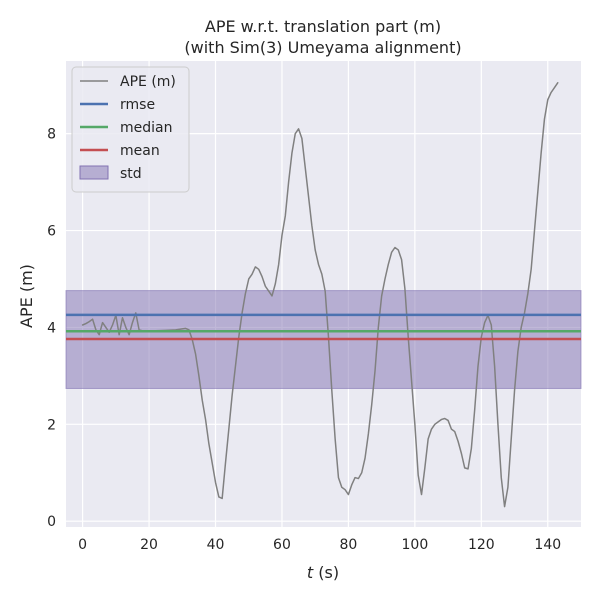  What do you see at coordinates (322, 47) in the screenshot?
I see `chart-title-line-2: (with Sim(3) Umeyama alignment)` at bounding box center [322, 47].